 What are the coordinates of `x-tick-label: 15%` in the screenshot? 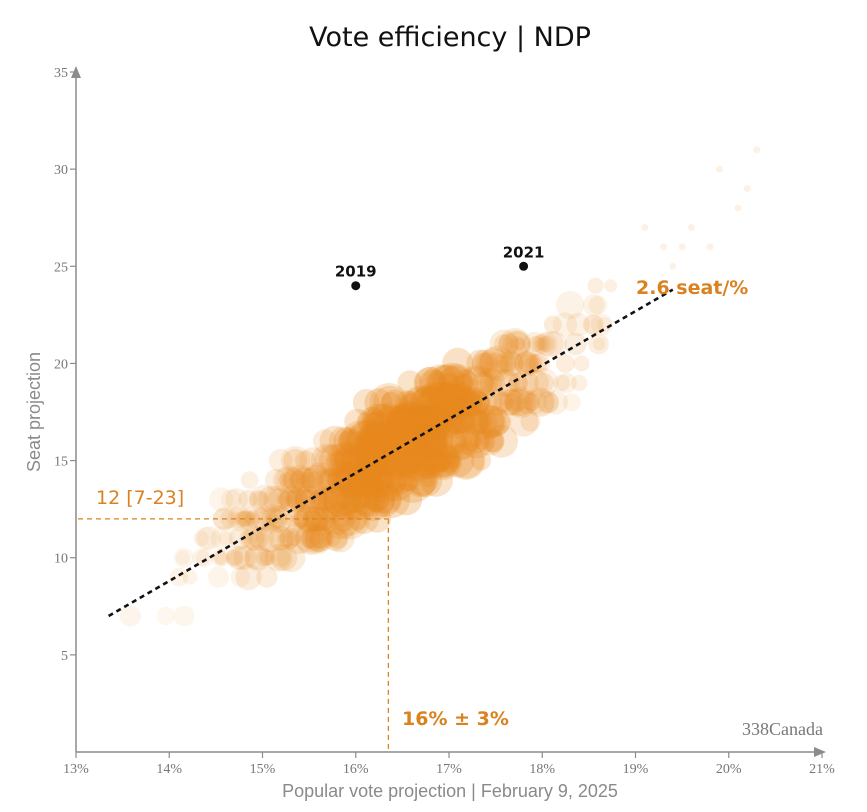 It's located at (263, 769).